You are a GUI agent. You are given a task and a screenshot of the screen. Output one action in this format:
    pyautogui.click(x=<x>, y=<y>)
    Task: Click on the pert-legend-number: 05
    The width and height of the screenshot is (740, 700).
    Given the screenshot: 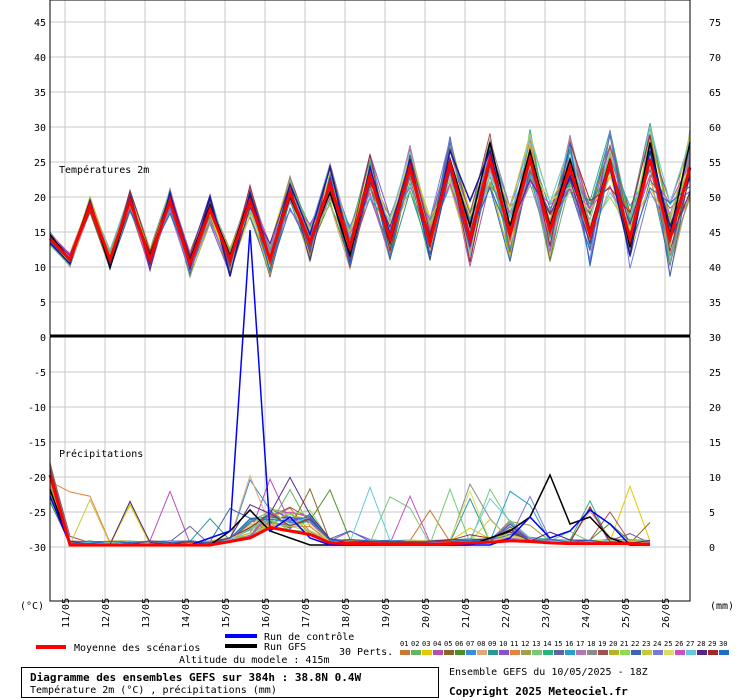 What is the action you would take?
    pyautogui.click(x=448, y=644)
    